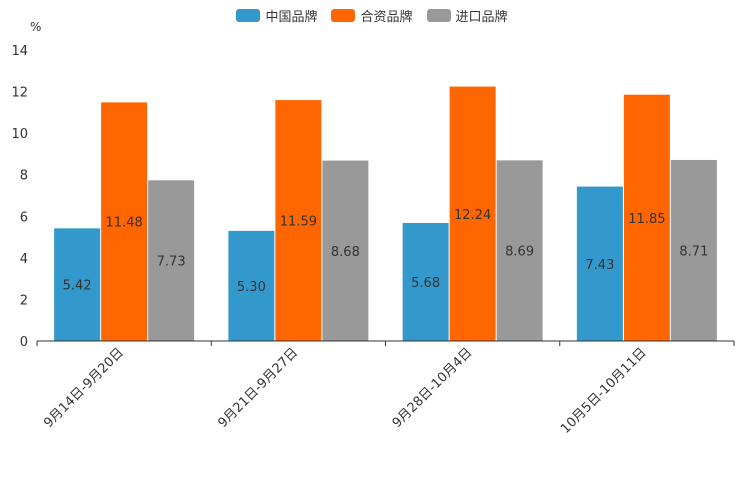  Describe the element at coordinates (36, 27) in the screenshot. I see `y-axis-unit: %` at that location.